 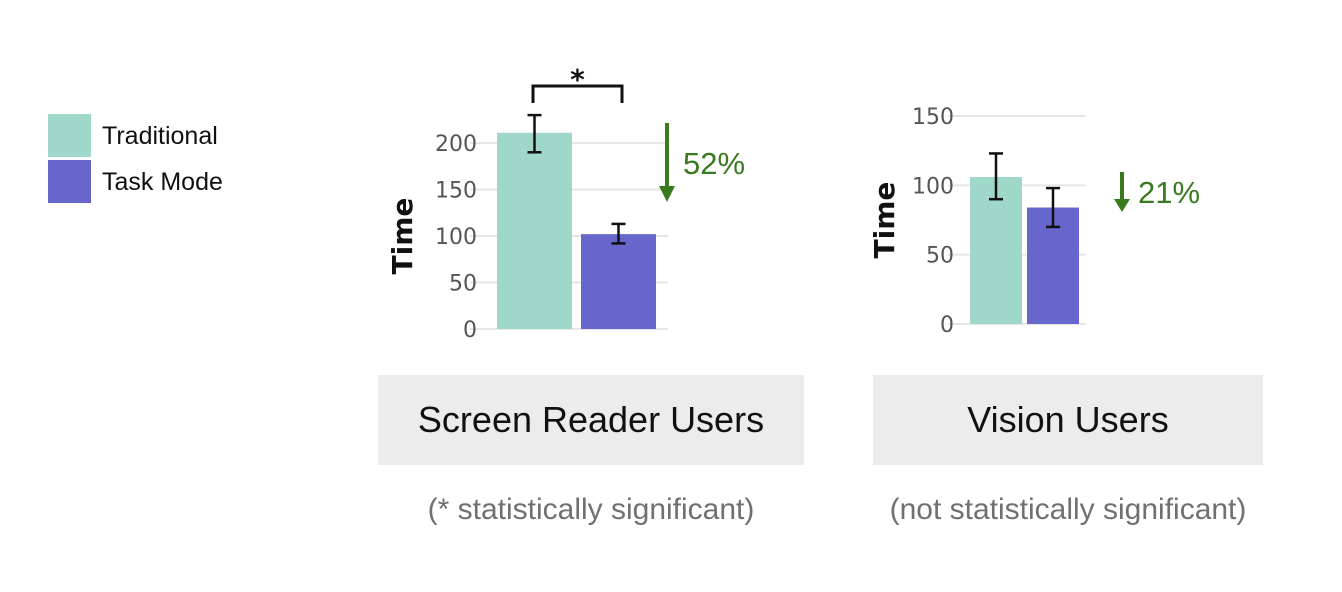 I want to click on legend-label-task-mode: Task Mode, so click(x=162, y=182).